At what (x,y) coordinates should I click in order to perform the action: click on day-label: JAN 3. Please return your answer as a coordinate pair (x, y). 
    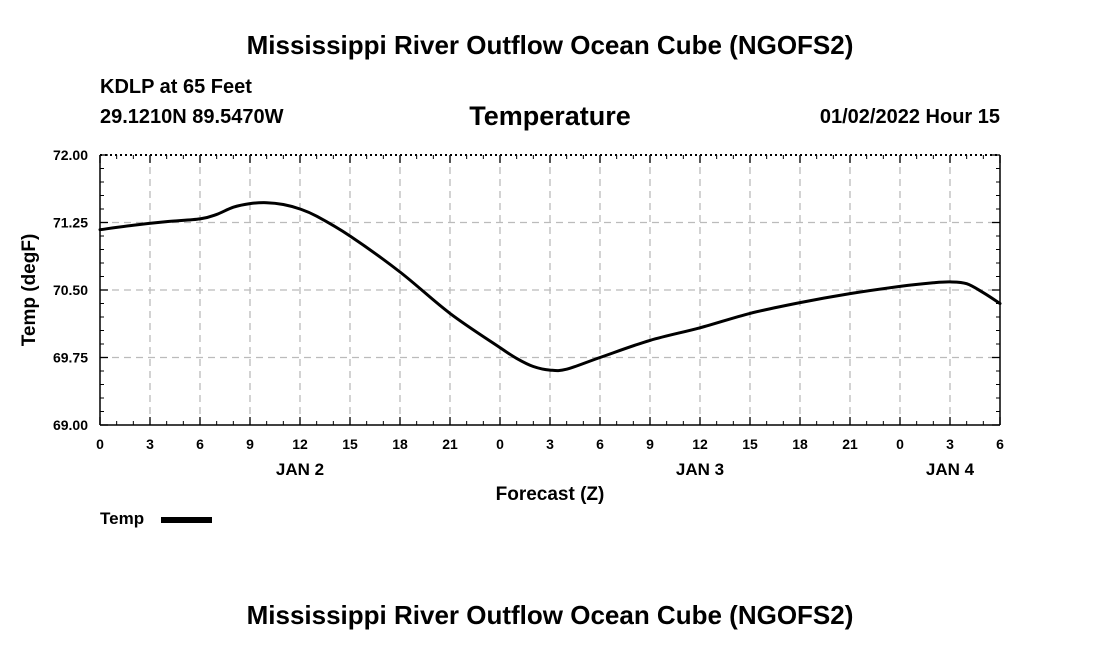
    Looking at the image, I should click on (700, 469).